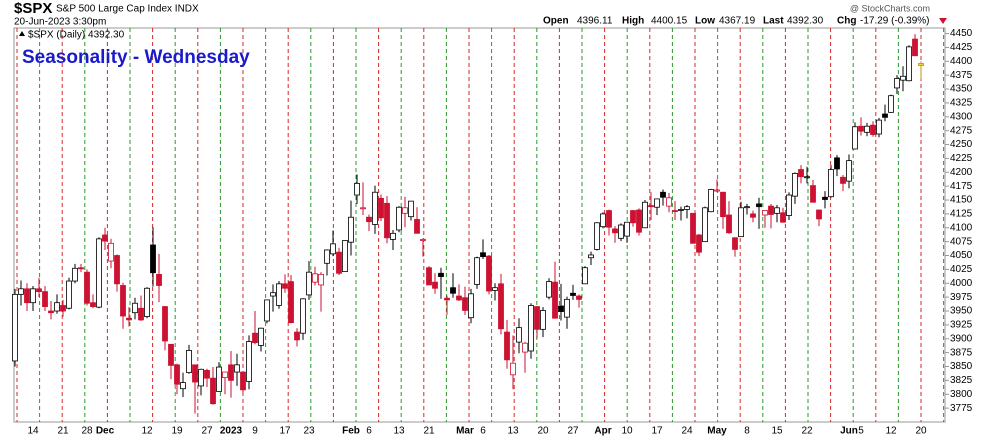  Describe the element at coordinates (136, 57) in the screenshot. I see `chart-title: Seasonality - Wednesday` at that location.